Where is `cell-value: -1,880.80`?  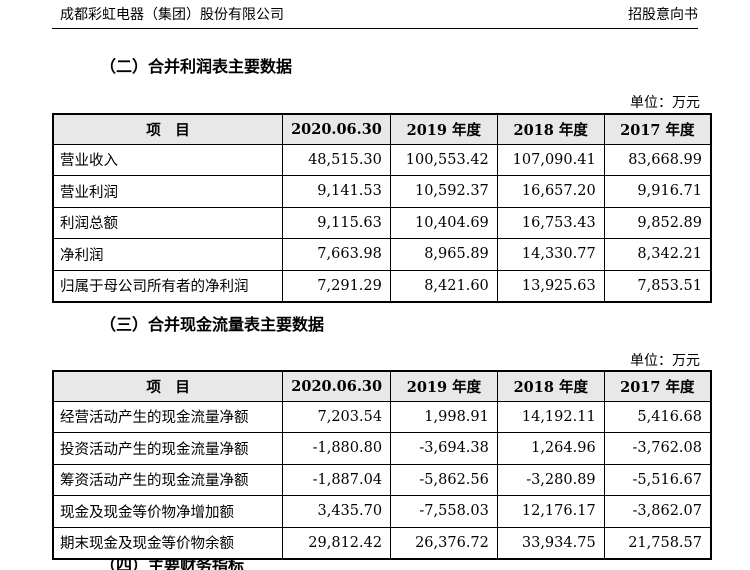
cell-value: -1,880.80 is located at coordinates (337, 448).